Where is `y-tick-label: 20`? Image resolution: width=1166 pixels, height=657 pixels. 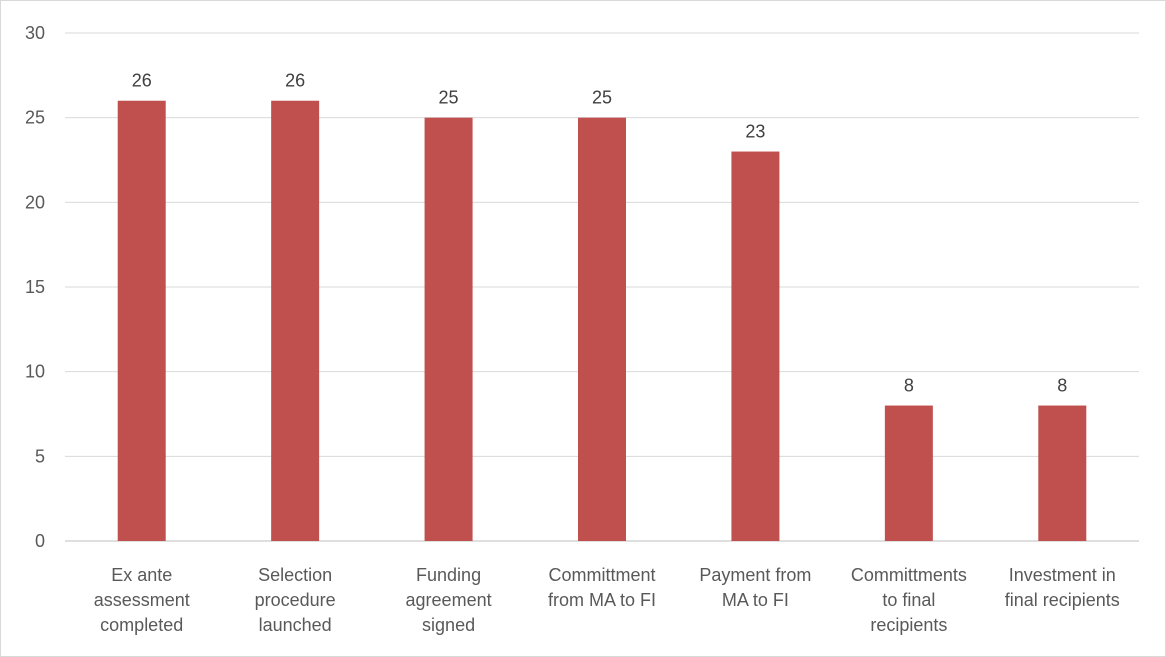 y-tick-label: 20 is located at coordinates (35, 202).